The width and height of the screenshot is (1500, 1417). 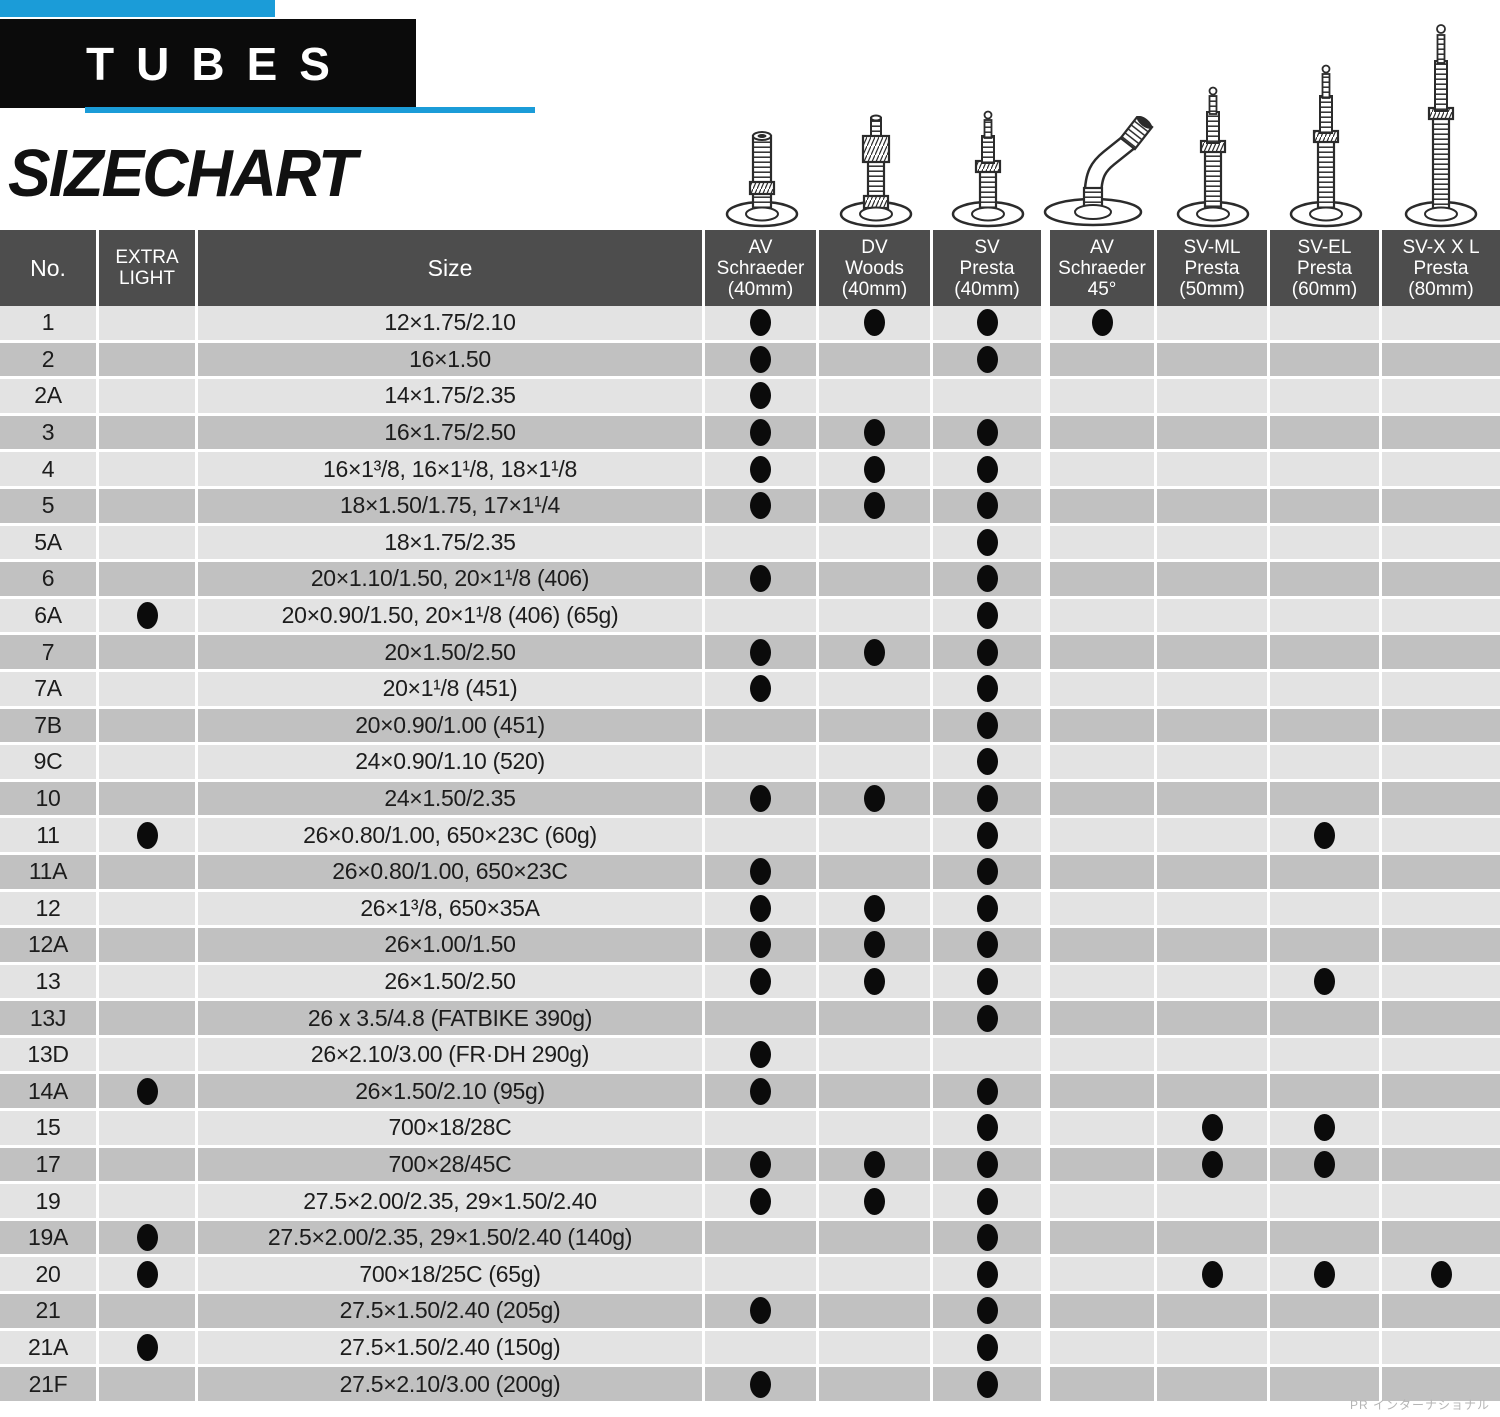 I want to click on tubes-banner: TUBES, so click(x=208, y=63).